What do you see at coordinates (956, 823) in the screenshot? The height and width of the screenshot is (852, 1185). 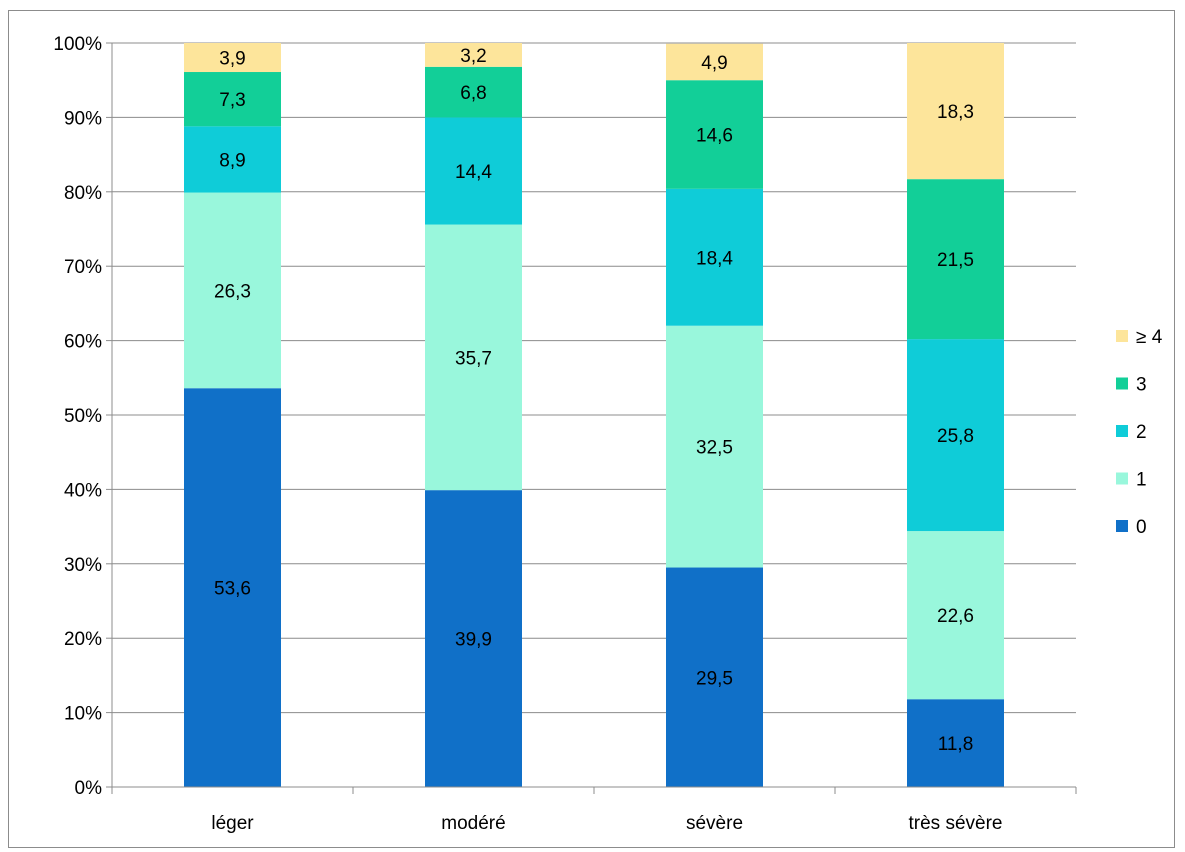 I see `x-tick-label: très sévère` at bounding box center [956, 823].